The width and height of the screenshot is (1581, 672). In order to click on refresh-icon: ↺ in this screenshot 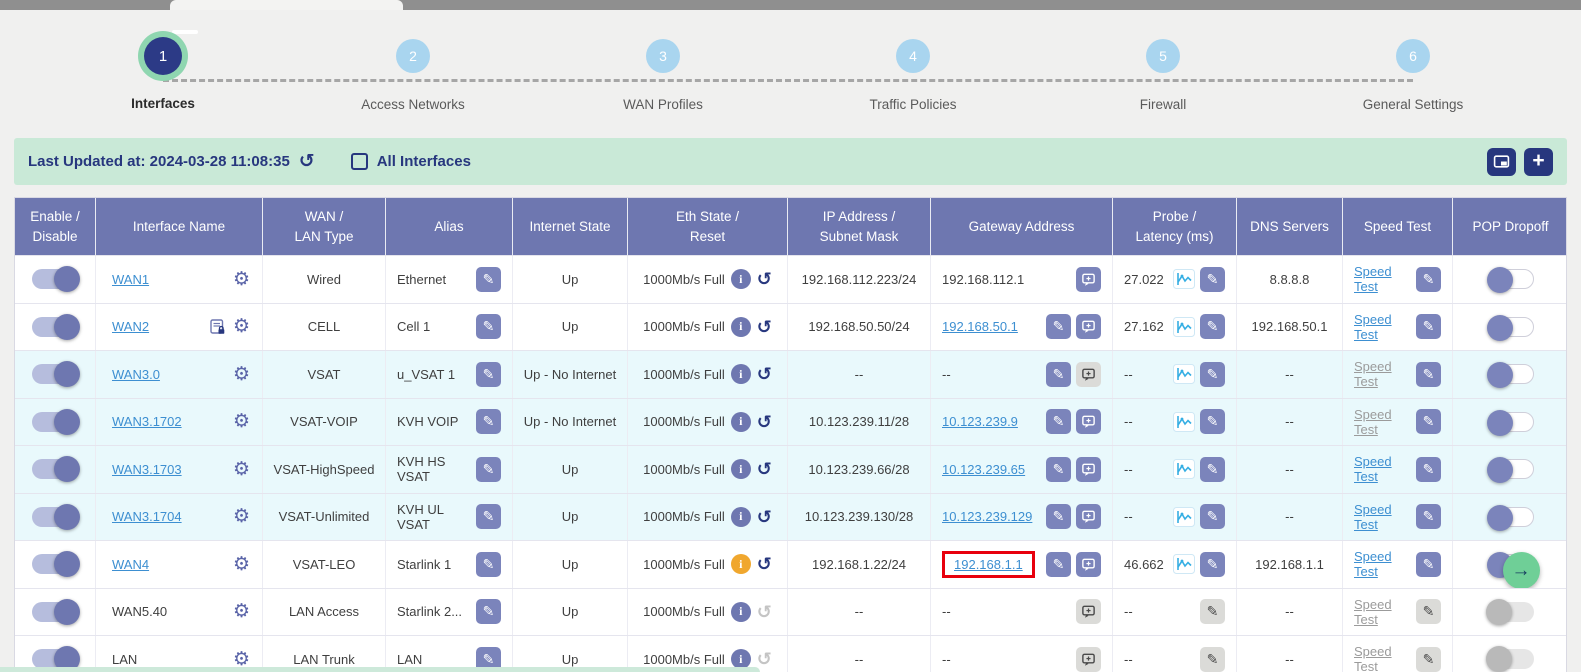, I will do `click(306, 161)`.